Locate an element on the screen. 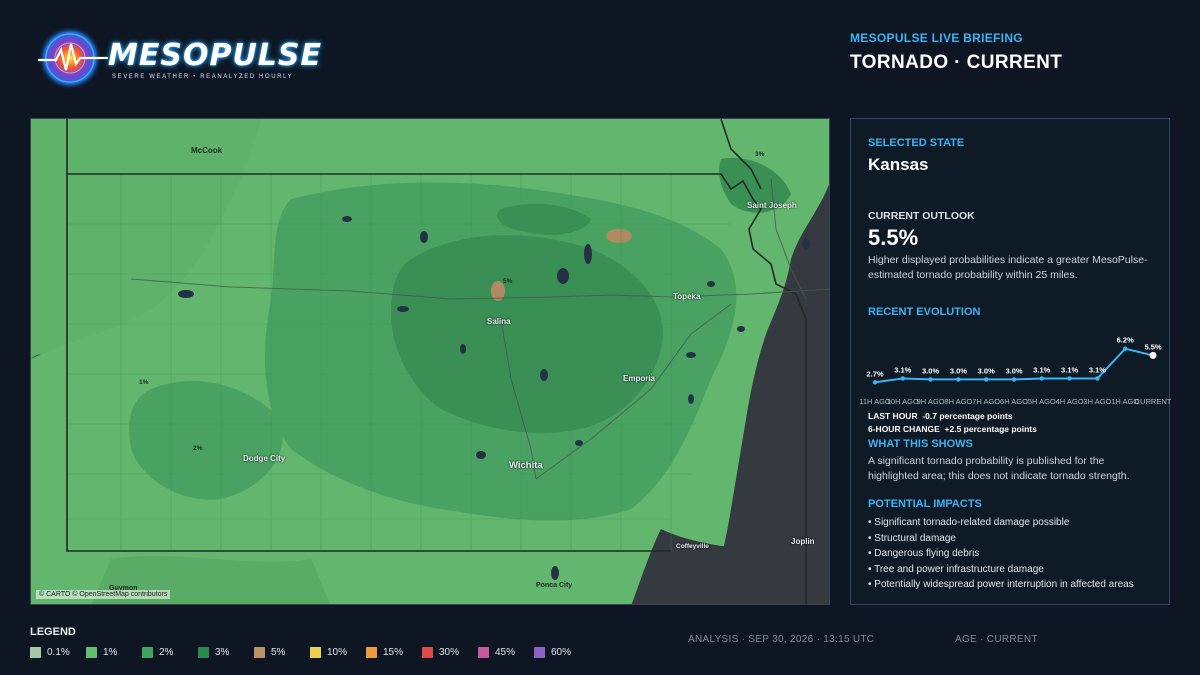  selected-state-name: Kansas is located at coordinates (898, 164).